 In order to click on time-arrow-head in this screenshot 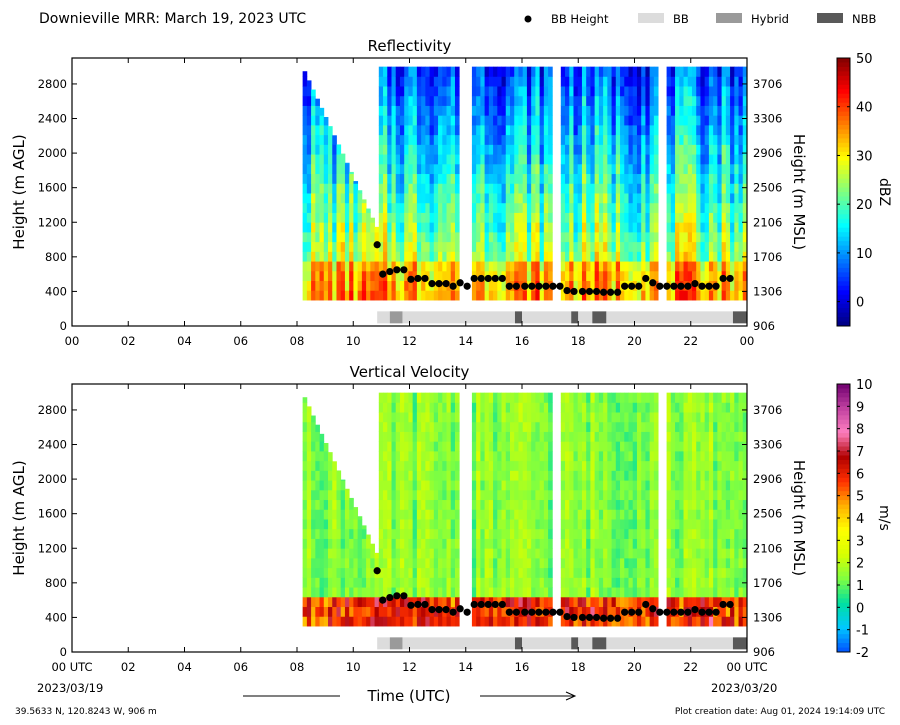, I will do `click(571, 696)`.